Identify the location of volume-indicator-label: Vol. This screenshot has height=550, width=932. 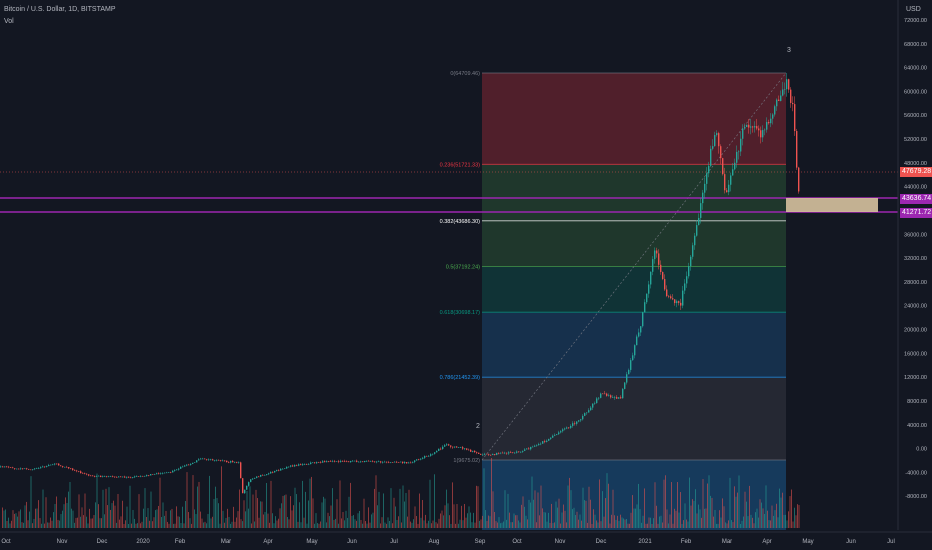
(9, 21).